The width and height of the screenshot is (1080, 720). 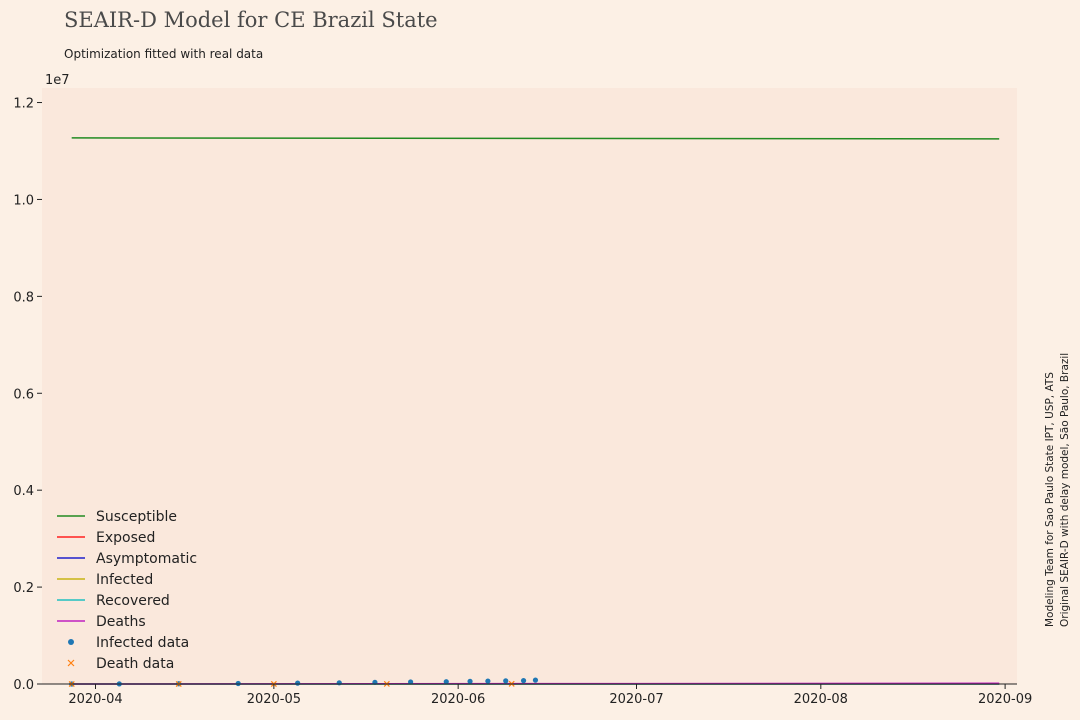 What do you see at coordinates (251, 20) in the screenshot?
I see `chart-title: SEAIR-D Model for CE Brazil State` at bounding box center [251, 20].